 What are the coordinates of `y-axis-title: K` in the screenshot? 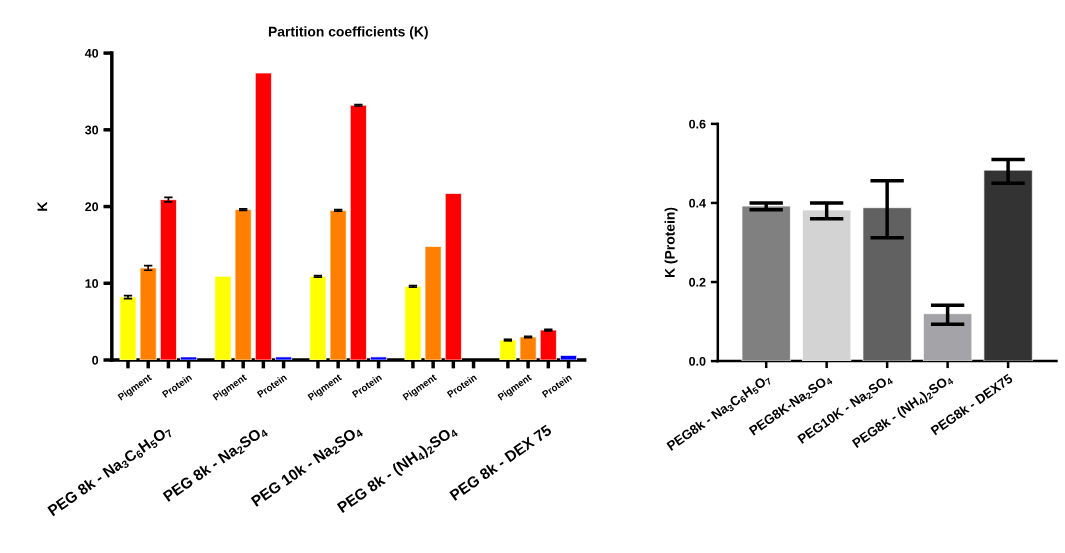 It's located at (42, 206).